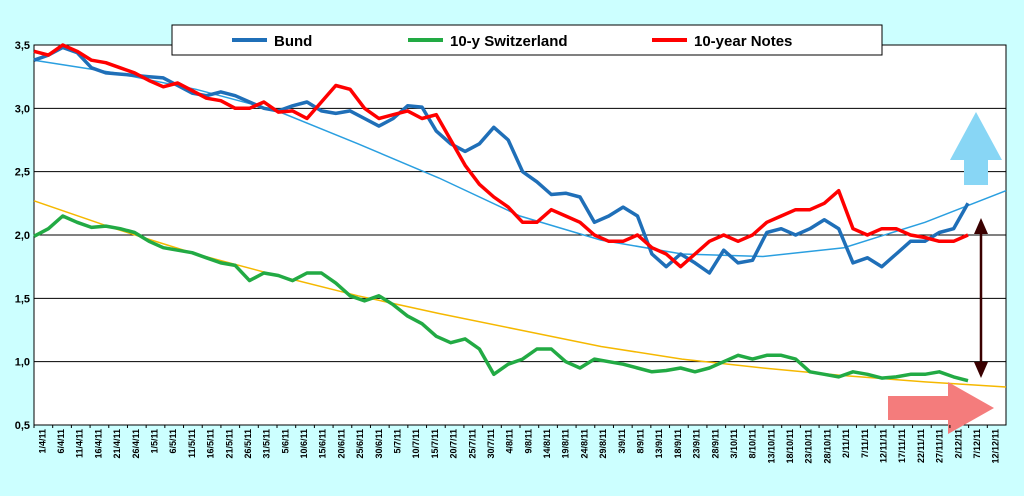  What do you see at coordinates (22, 363) in the screenshot?
I see `y-tick-label: 1,0` at bounding box center [22, 363].